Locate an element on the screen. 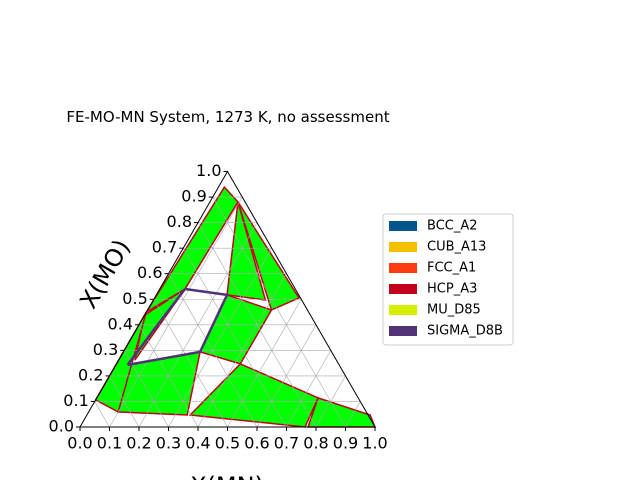 This screenshot has height=480, width=640. x-tick-label: 0.4 is located at coordinates (197, 443).